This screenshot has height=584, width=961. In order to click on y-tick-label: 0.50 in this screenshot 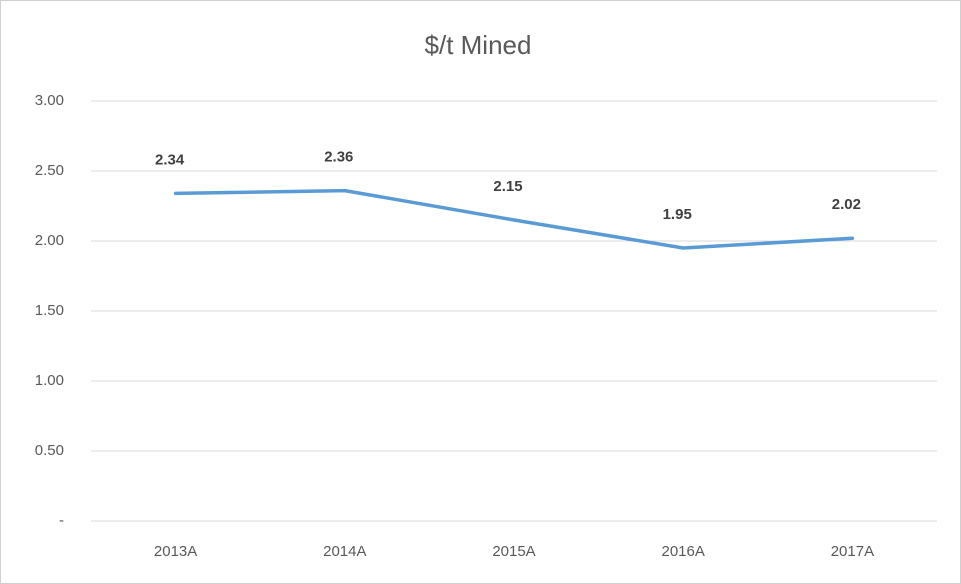, I will do `click(49, 450)`.